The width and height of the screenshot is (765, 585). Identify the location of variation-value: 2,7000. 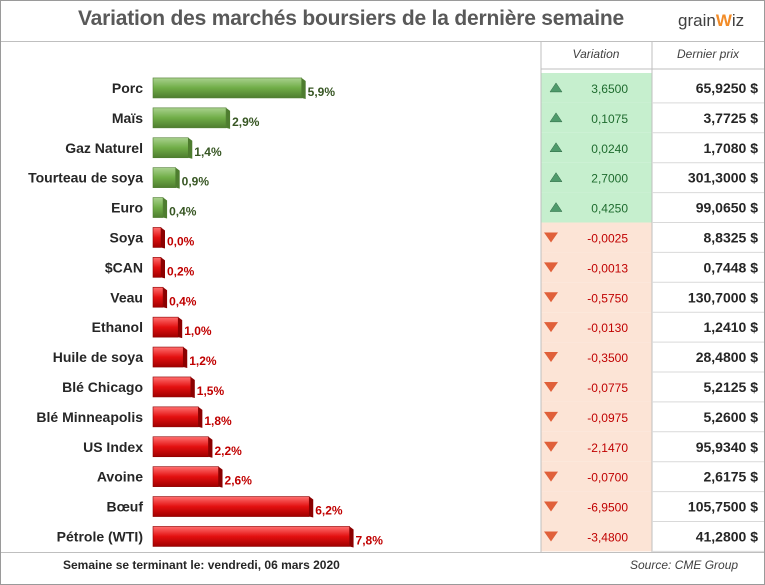
(609, 179).